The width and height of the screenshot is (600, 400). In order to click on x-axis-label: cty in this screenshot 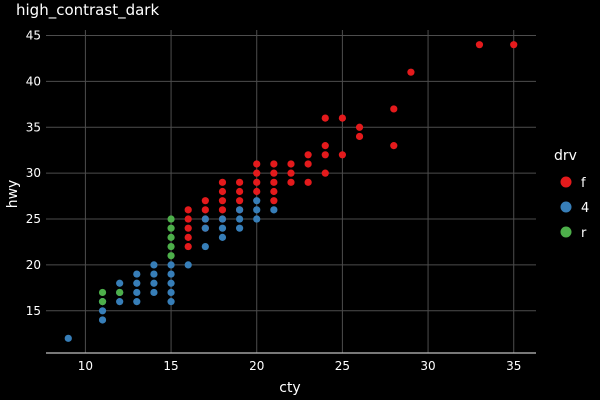, I will do `click(289, 388)`.